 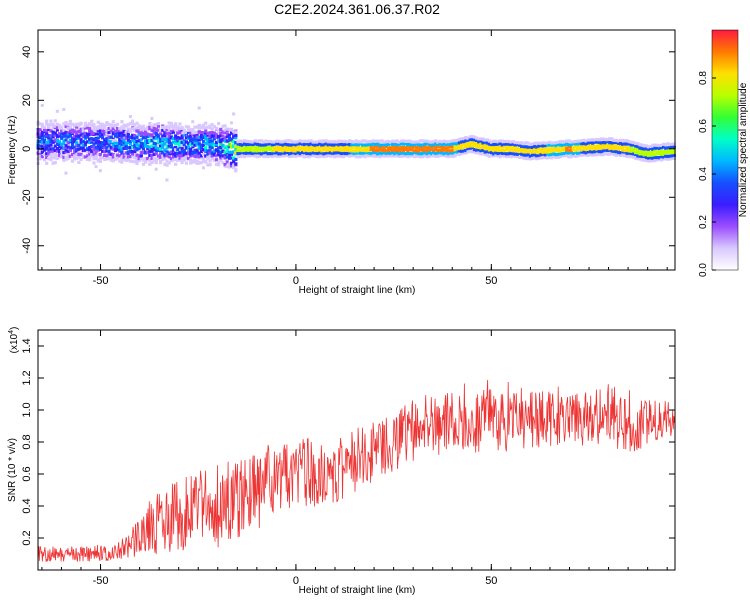 I want to click on spectrogram-x-tick-label: 50, so click(x=491, y=281).